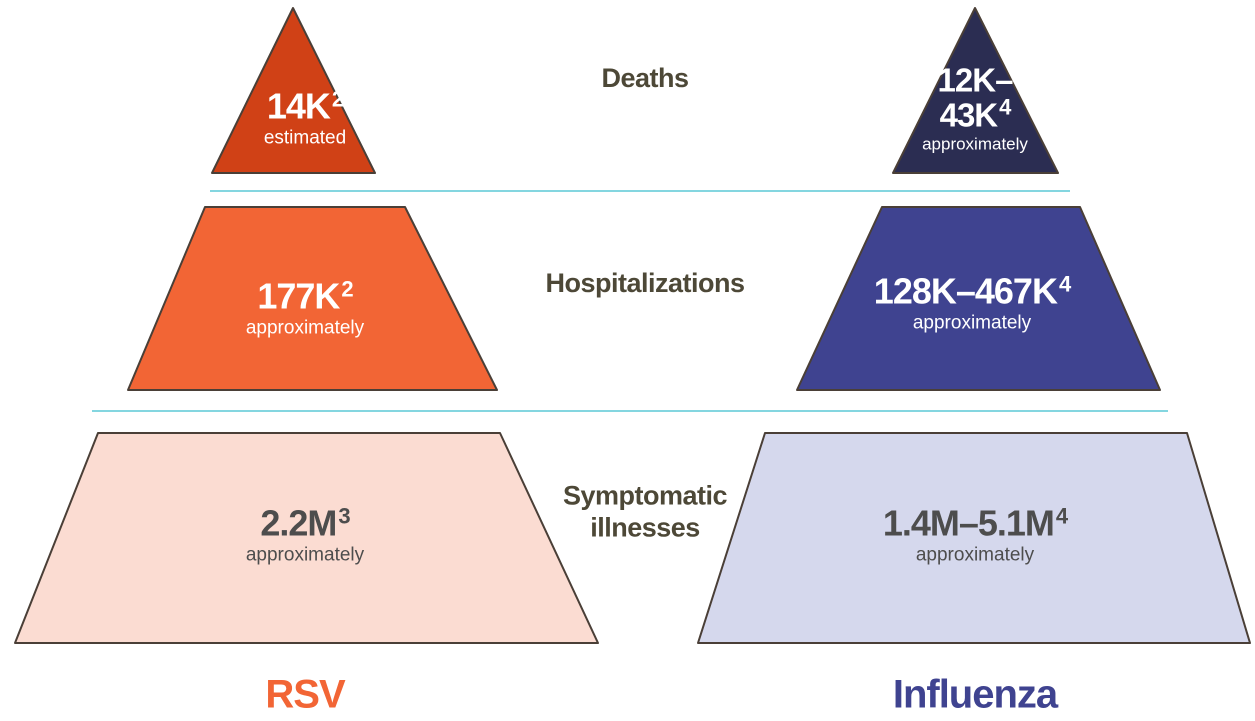 This screenshot has height=721, width=1255. What do you see at coordinates (645, 511) in the screenshot?
I see `level-label: Symptomatic illnesses` at bounding box center [645, 511].